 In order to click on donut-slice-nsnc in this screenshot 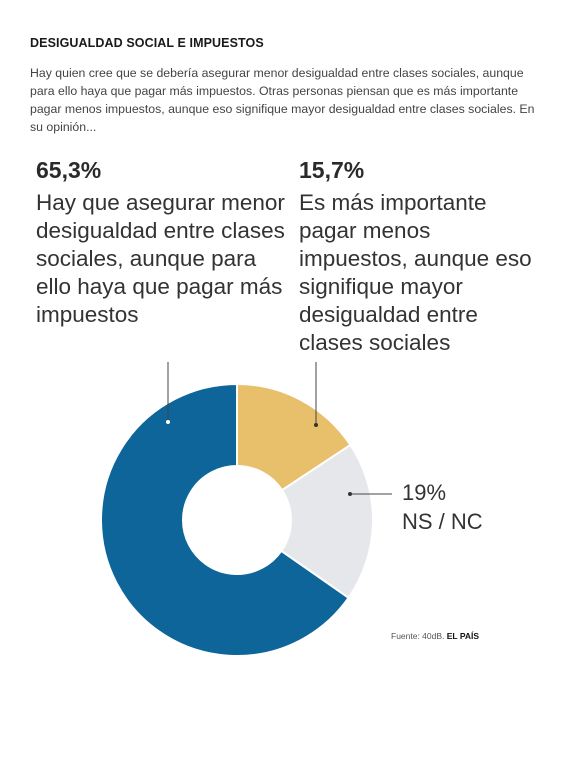, I will do `click(326, 521)`.